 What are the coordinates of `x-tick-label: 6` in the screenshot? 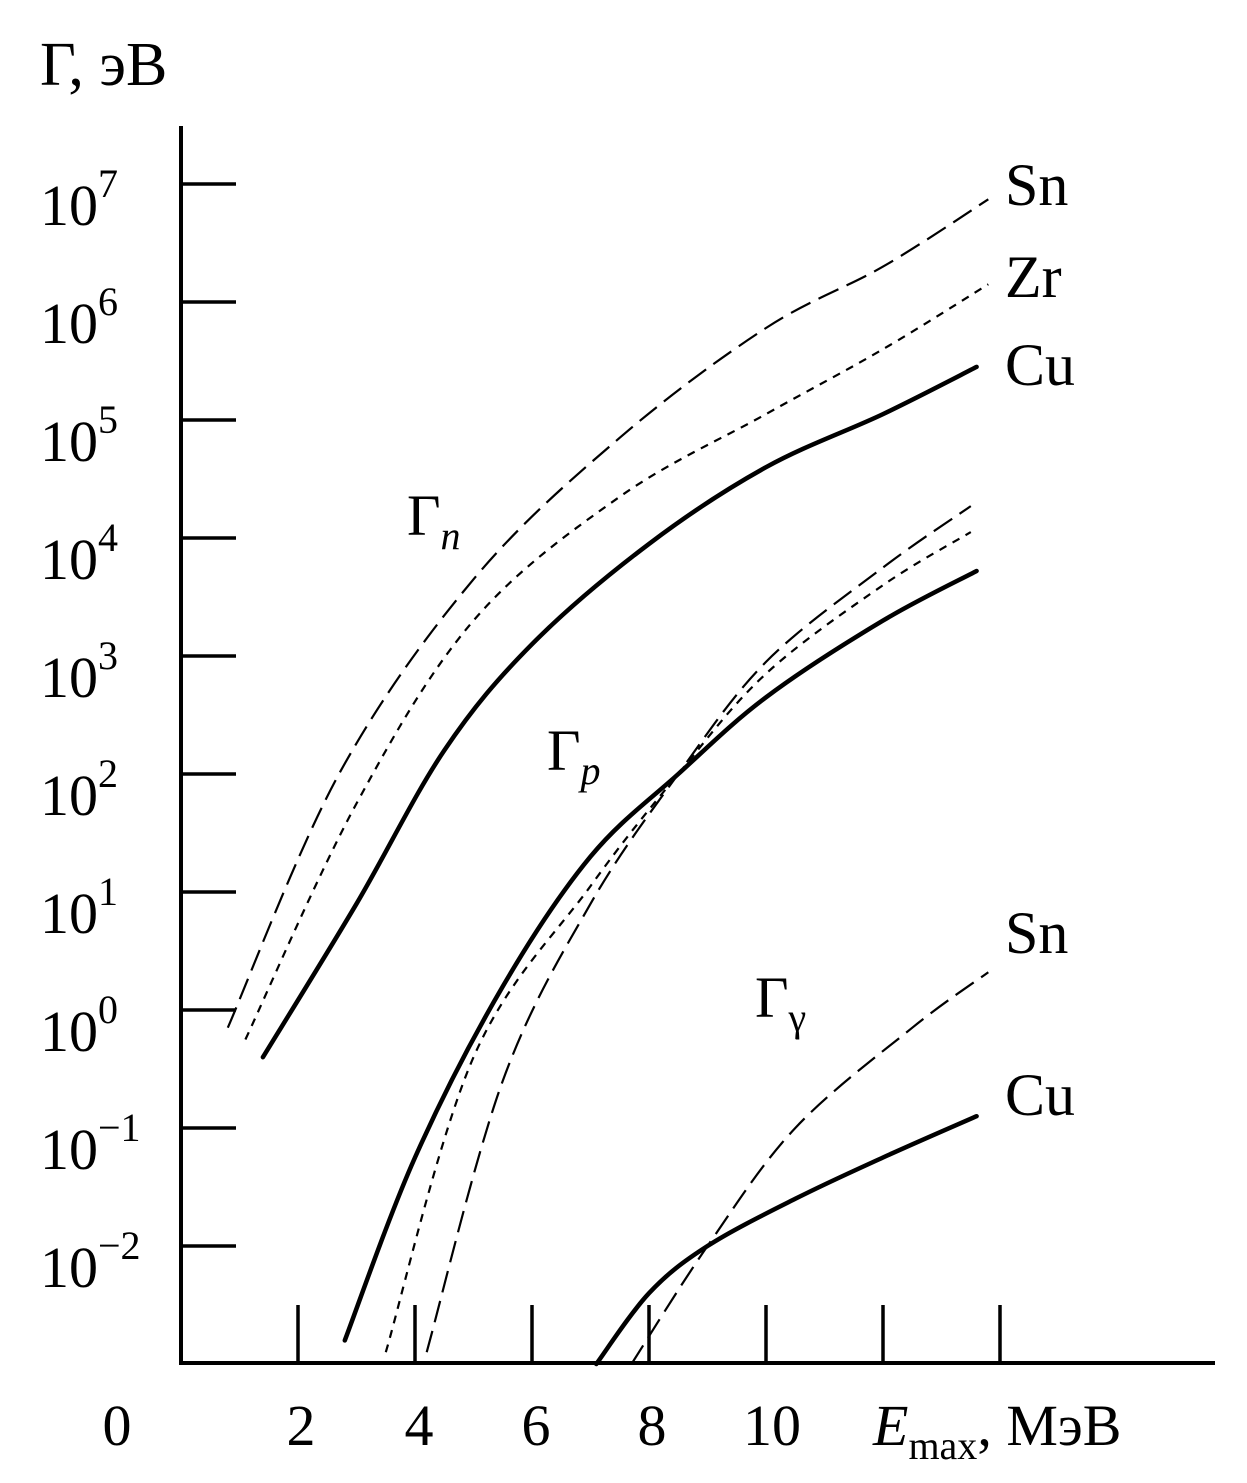 It's located at (536, 1425).